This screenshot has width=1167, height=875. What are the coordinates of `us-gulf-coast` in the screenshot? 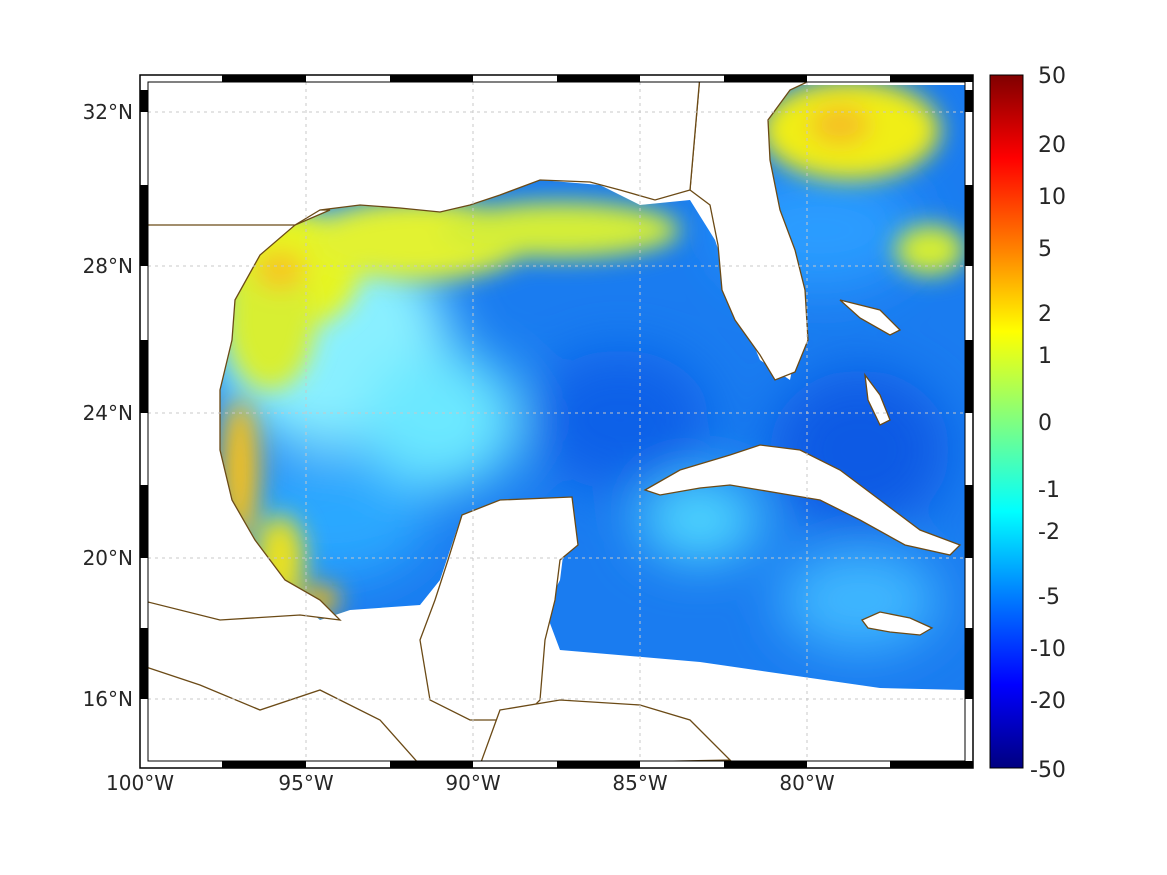 It's located at (424, 154).